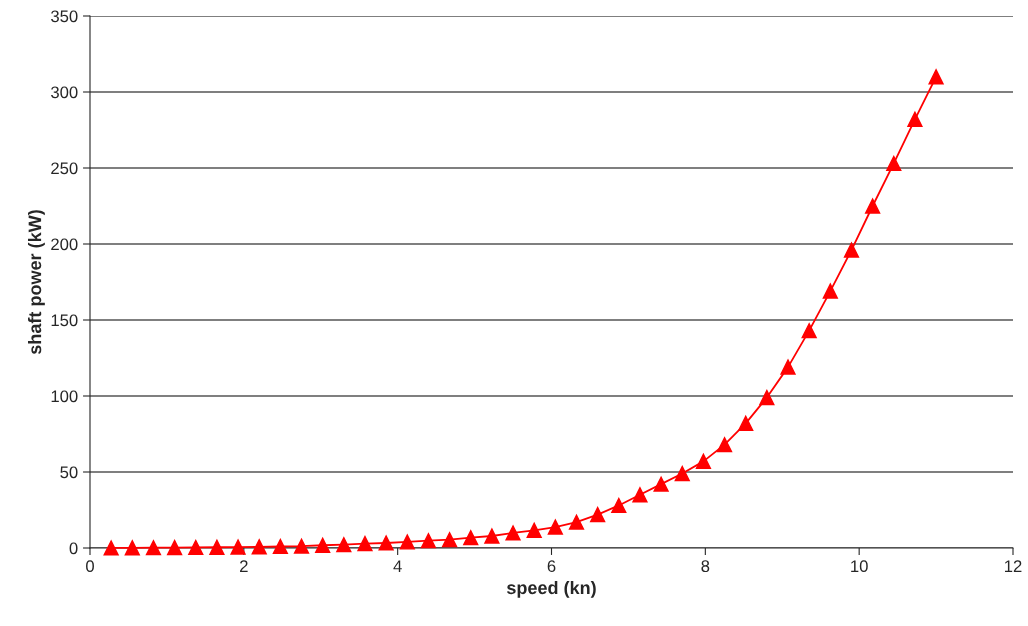 The image size is (1028, 626). I want to click on y-tick-label: 250, so click(64, 168).